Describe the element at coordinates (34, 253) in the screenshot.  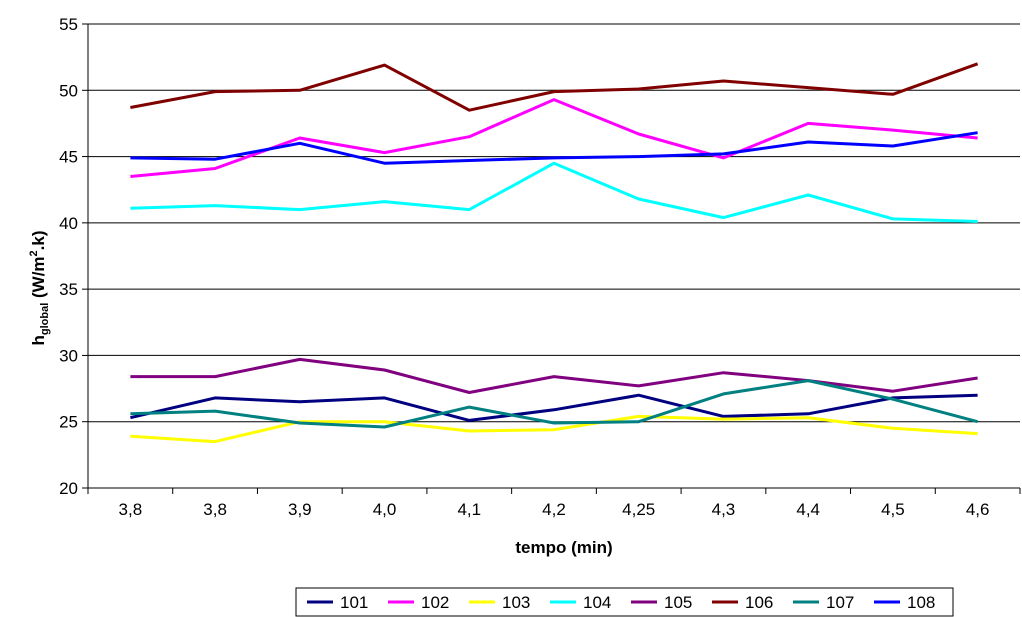
I see `y-axis-title-sup: 2` at that location.